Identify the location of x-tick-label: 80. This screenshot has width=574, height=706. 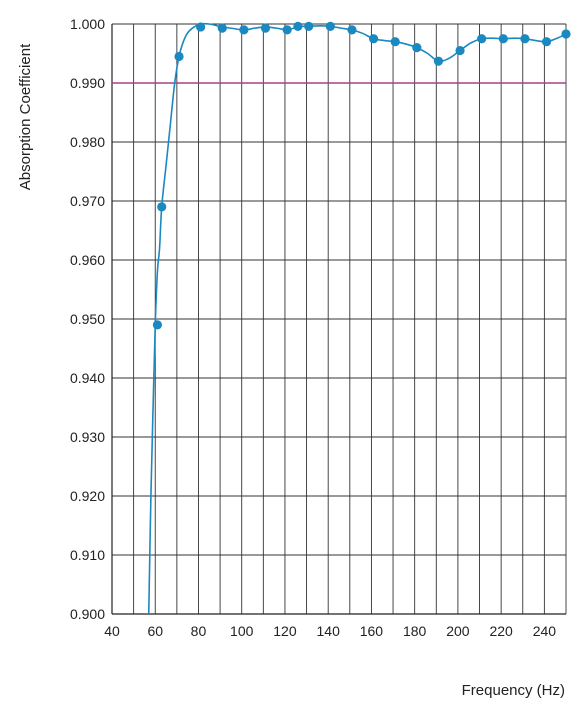
(199, 631).